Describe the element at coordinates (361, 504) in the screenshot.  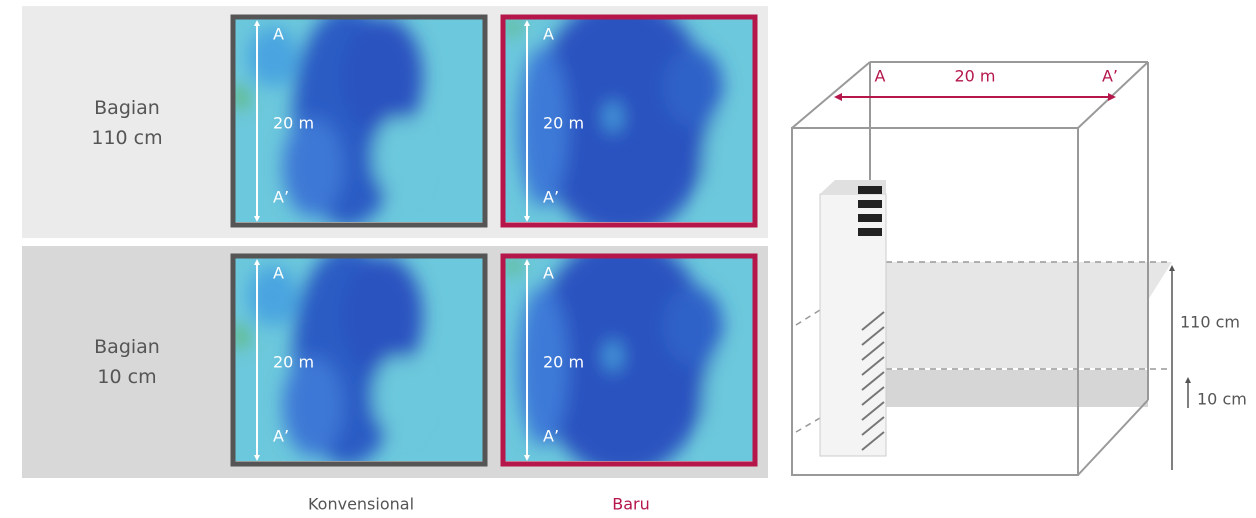
I see `column-label: Konvensional` at that location.